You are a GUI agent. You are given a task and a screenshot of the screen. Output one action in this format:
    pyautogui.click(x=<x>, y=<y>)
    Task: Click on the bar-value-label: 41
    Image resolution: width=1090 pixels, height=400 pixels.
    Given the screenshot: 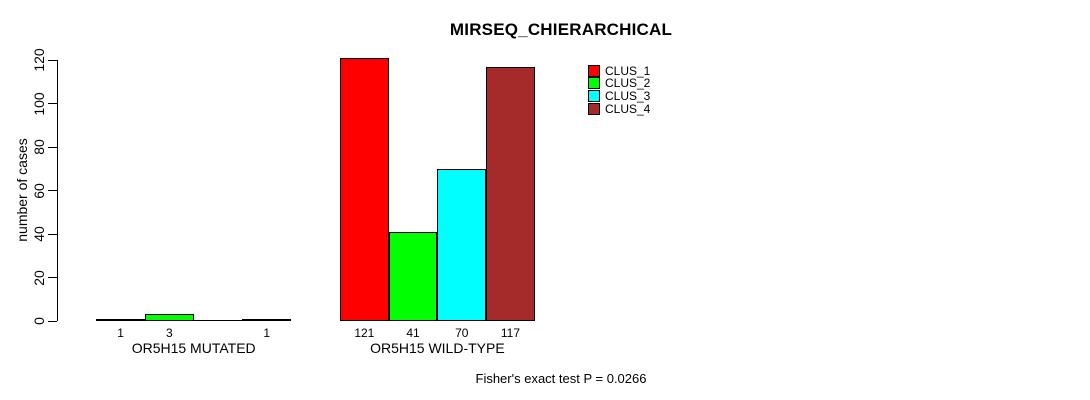 What is the action you would take?
    pyautogui.click(x=413, y=333)
    